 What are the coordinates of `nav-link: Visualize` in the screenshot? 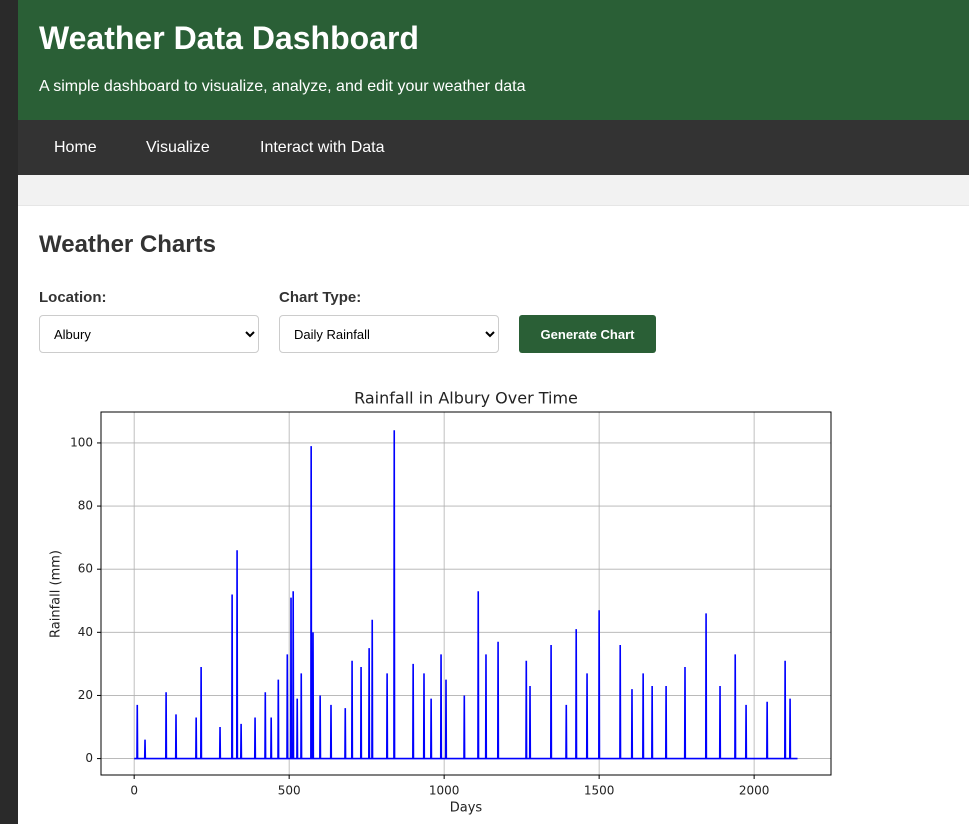 It's located at (178, 147).